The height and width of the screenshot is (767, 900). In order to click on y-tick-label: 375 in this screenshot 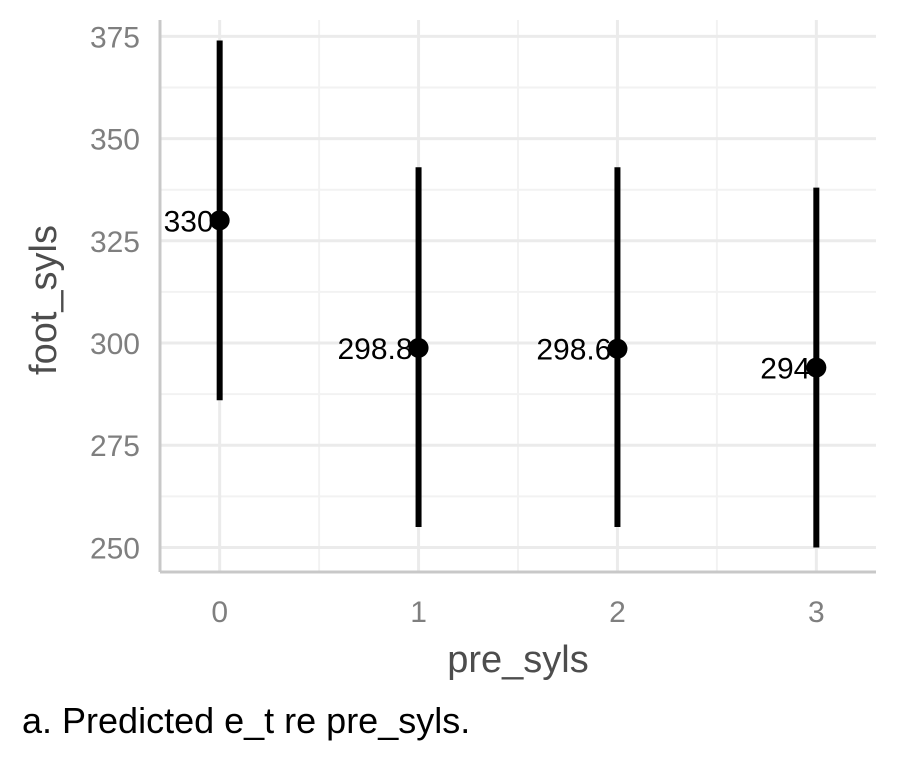, I will do `click(115, 37)`.